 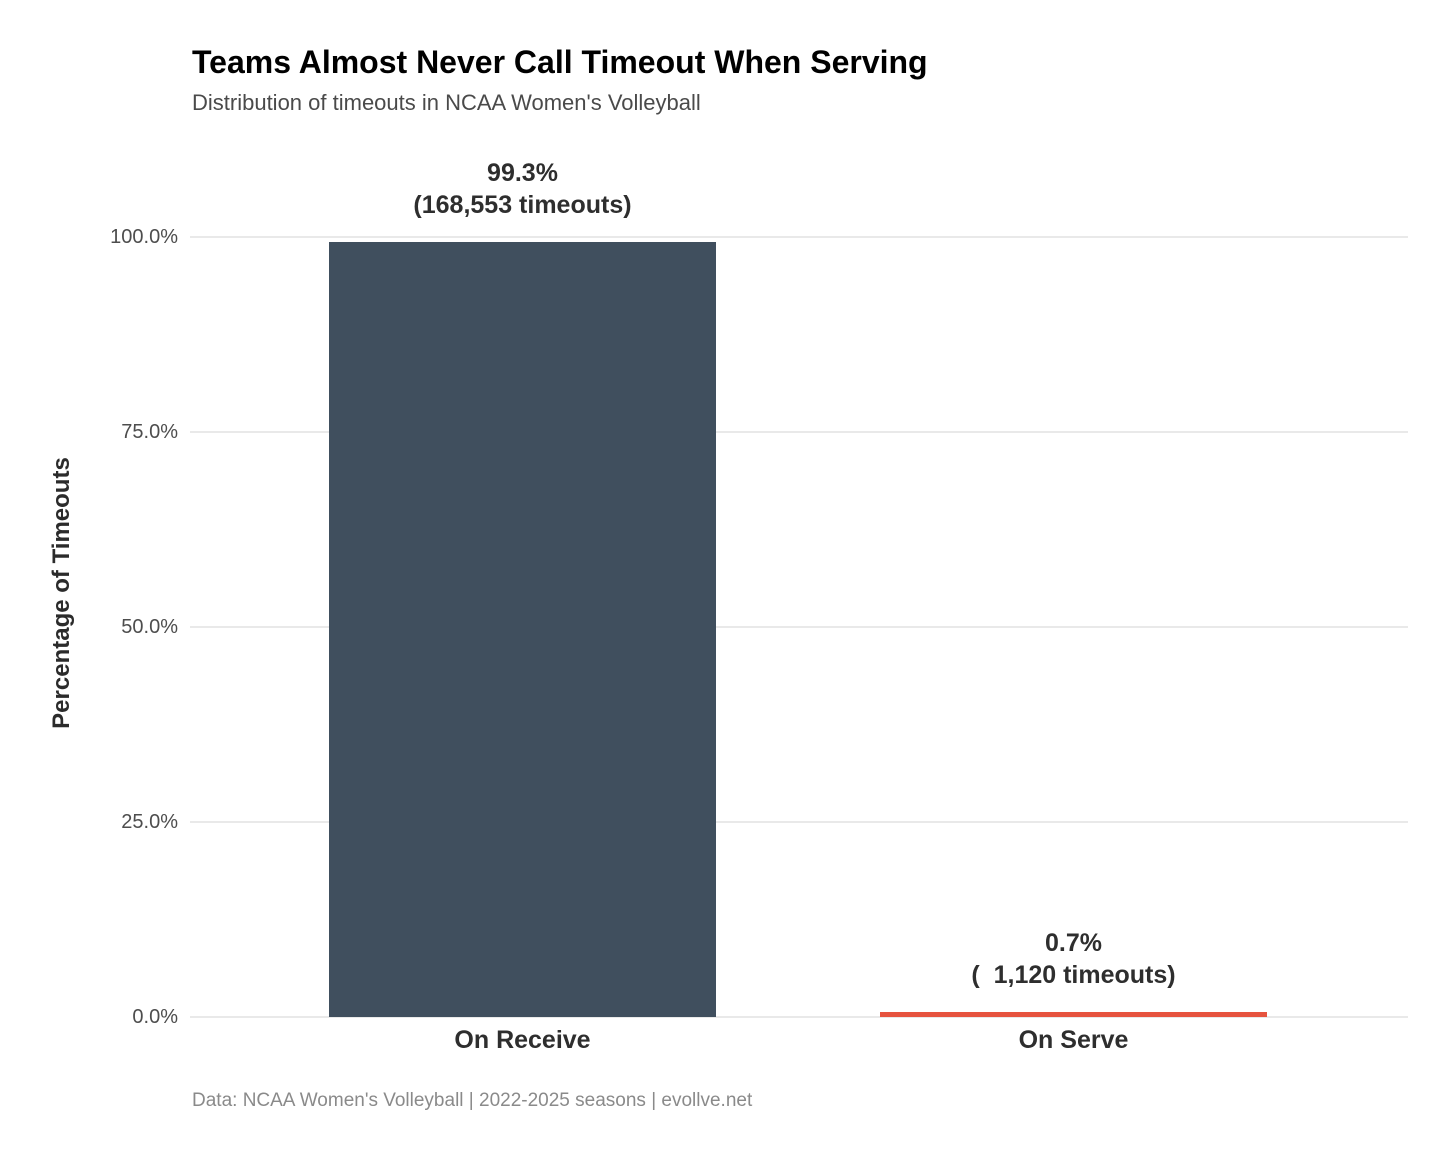 I want to click on x-tick-label-on-receive: On Receive, so click(x=522, y=1040).